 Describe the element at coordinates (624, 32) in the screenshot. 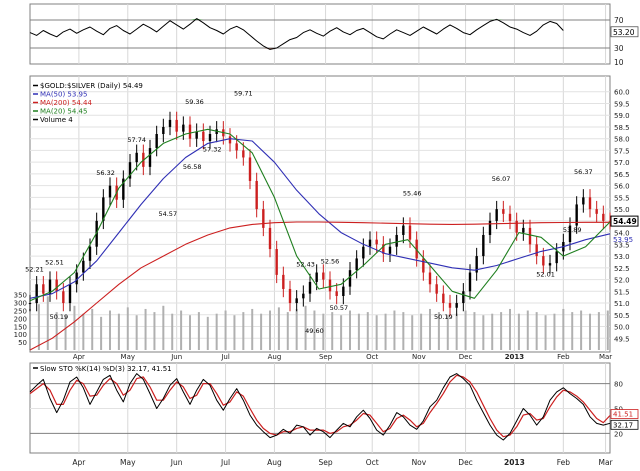

I see `rsi-last-value-label: 53.20` at that location.